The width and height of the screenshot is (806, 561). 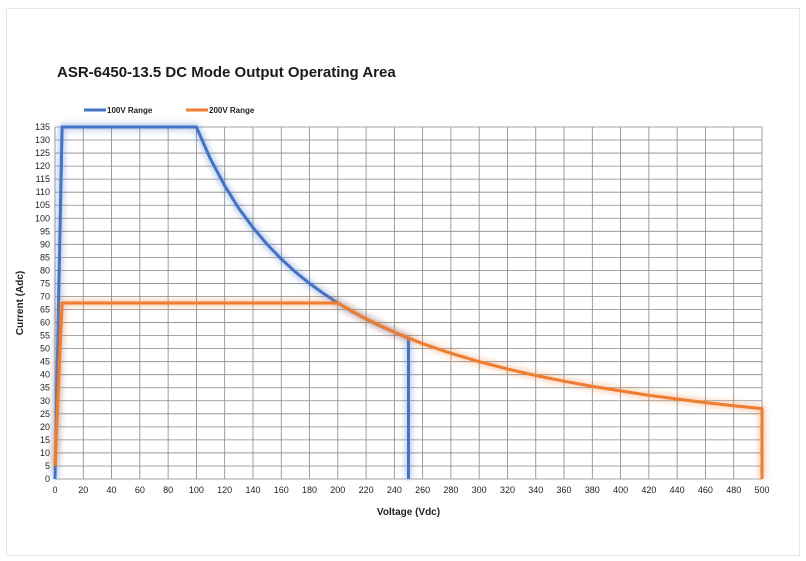 I want to click on y-tick-label: 80, so click(x=45, y=270).